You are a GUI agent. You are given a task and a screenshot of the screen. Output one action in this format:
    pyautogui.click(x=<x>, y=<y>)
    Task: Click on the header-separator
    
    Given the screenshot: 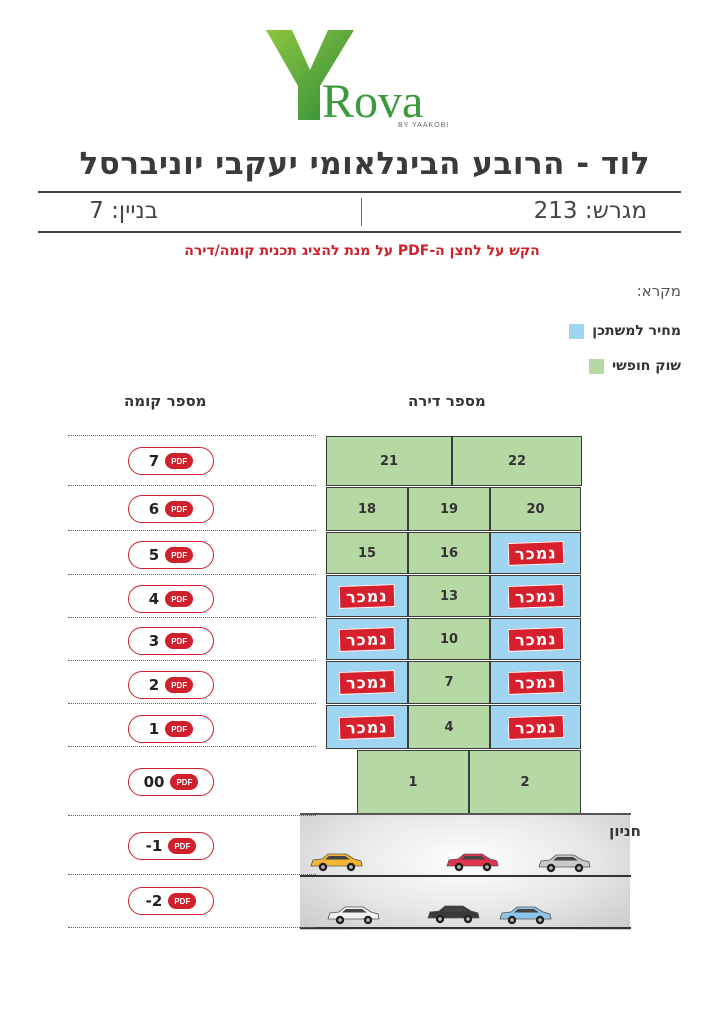 What is the action you would take?
    pyautogui.click(x=361, y=212)
    